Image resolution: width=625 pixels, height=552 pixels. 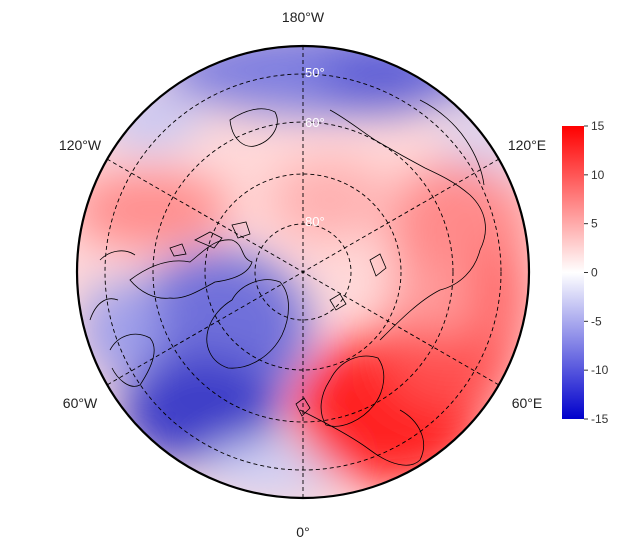 I want to click on colorbar-tick-label: -5, so click(x=596, y=321).